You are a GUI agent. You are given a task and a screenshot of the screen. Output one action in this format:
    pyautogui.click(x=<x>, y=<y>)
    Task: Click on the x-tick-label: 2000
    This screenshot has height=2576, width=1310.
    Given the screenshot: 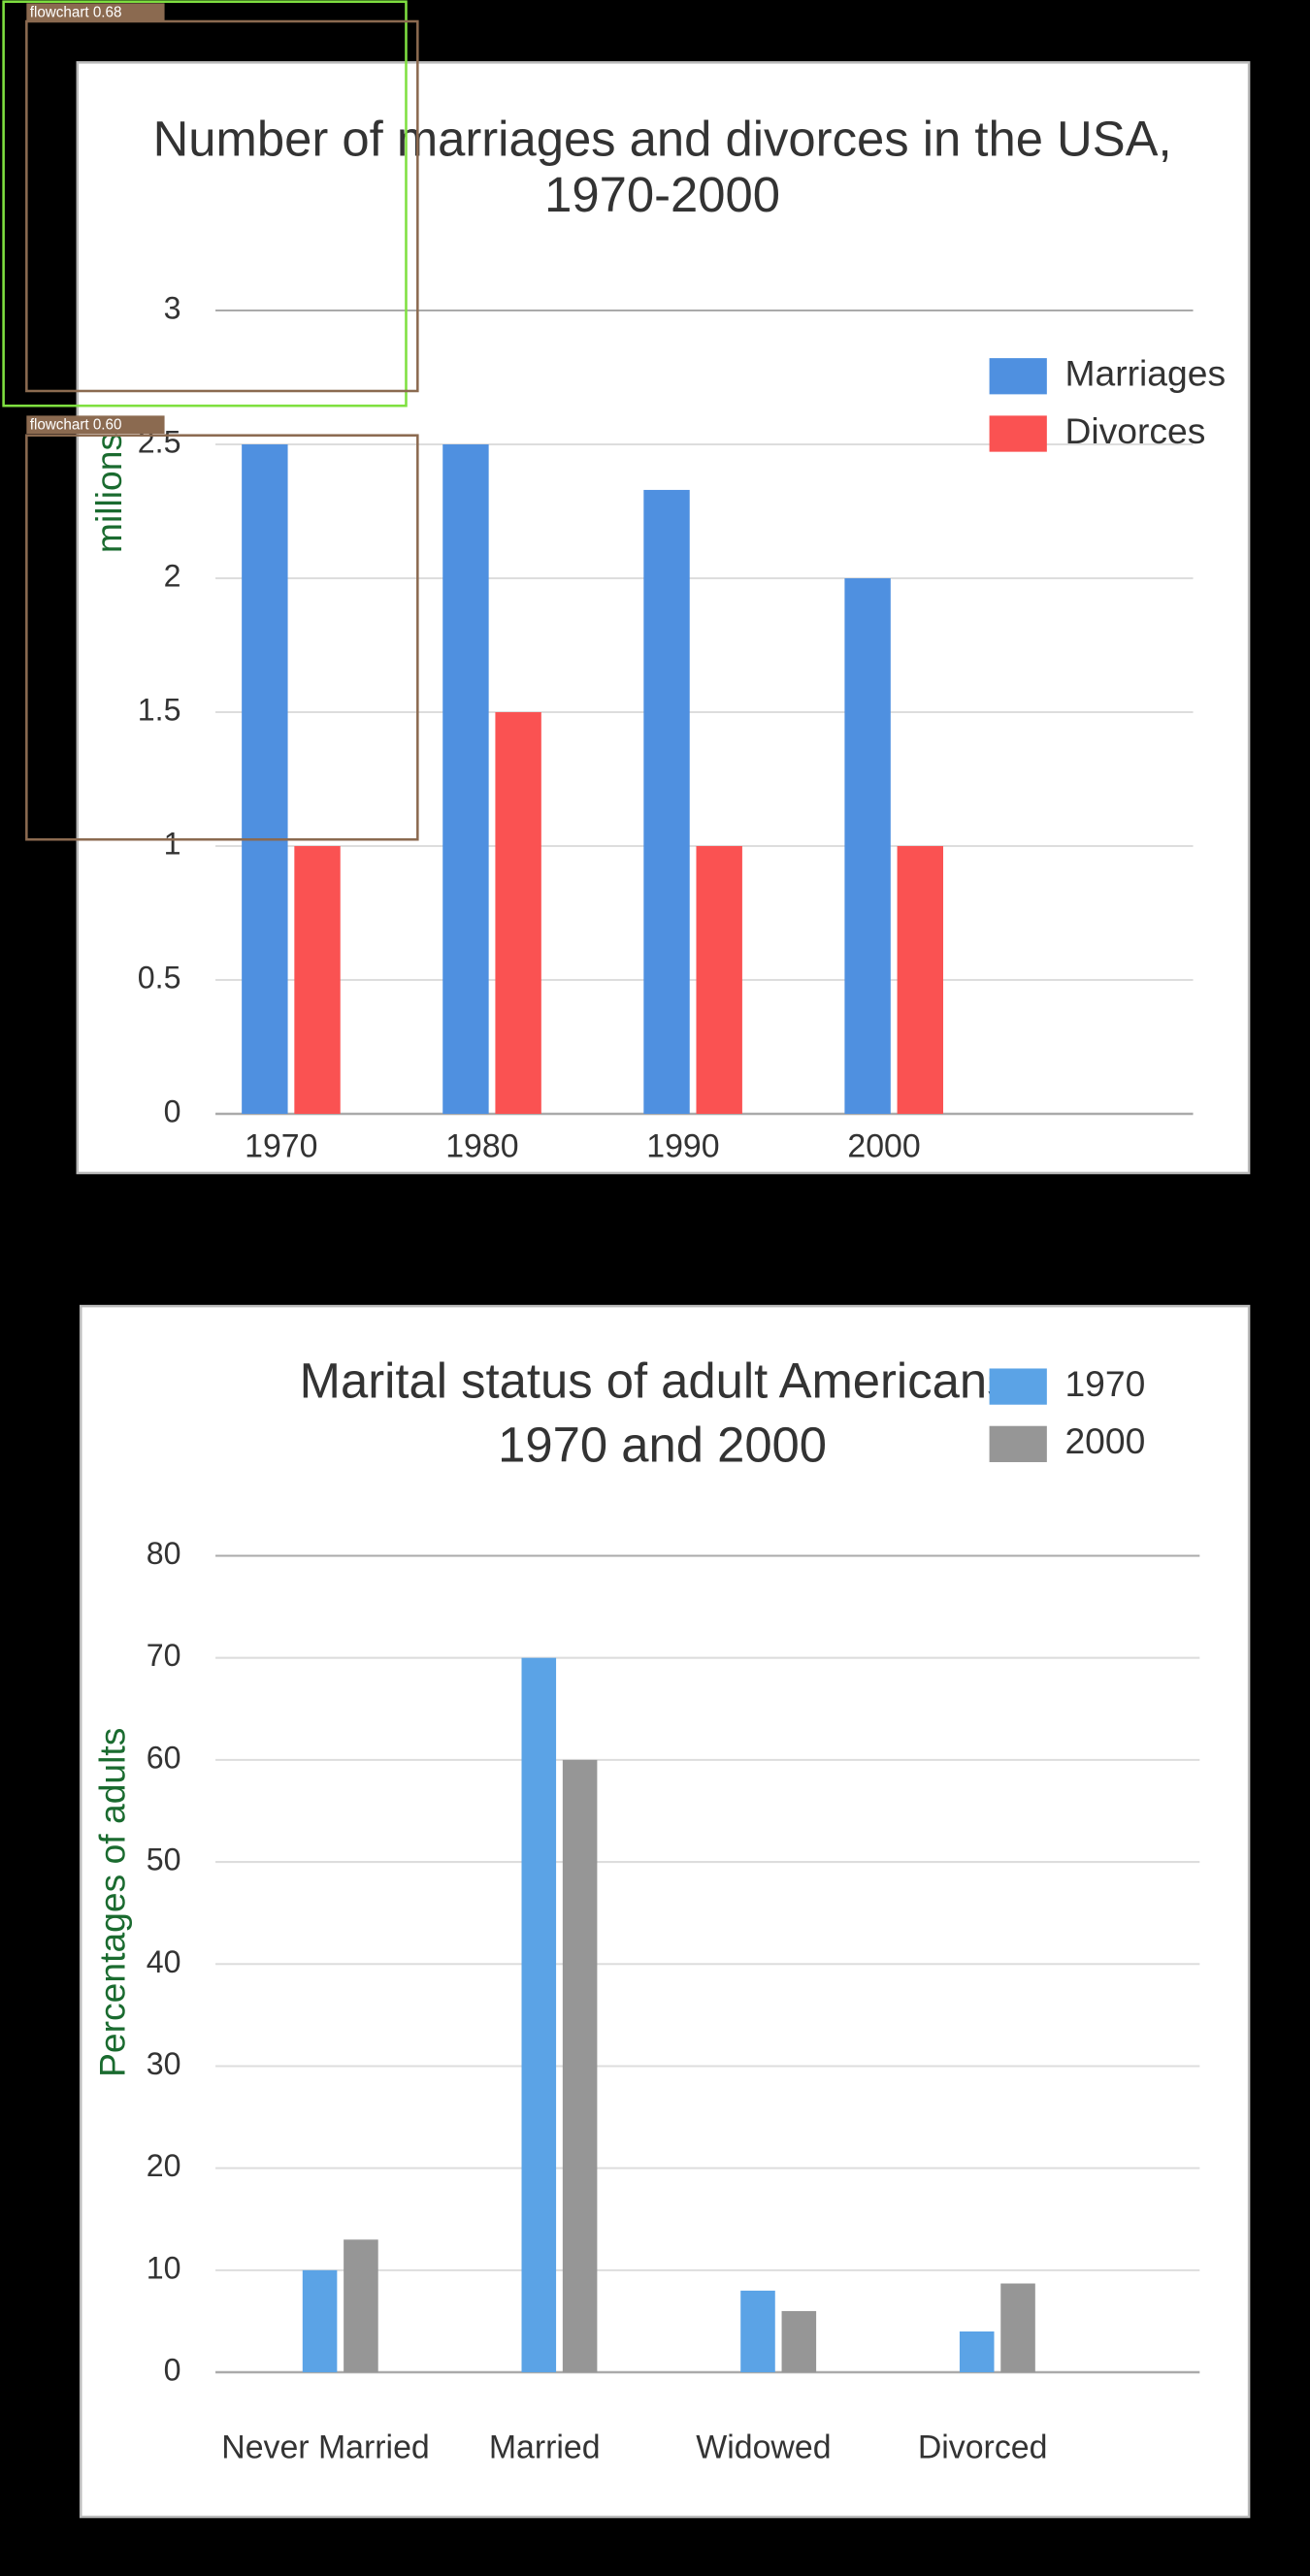 What is the action you would take?
    pyautogui.click(x=883, y=1147)
    